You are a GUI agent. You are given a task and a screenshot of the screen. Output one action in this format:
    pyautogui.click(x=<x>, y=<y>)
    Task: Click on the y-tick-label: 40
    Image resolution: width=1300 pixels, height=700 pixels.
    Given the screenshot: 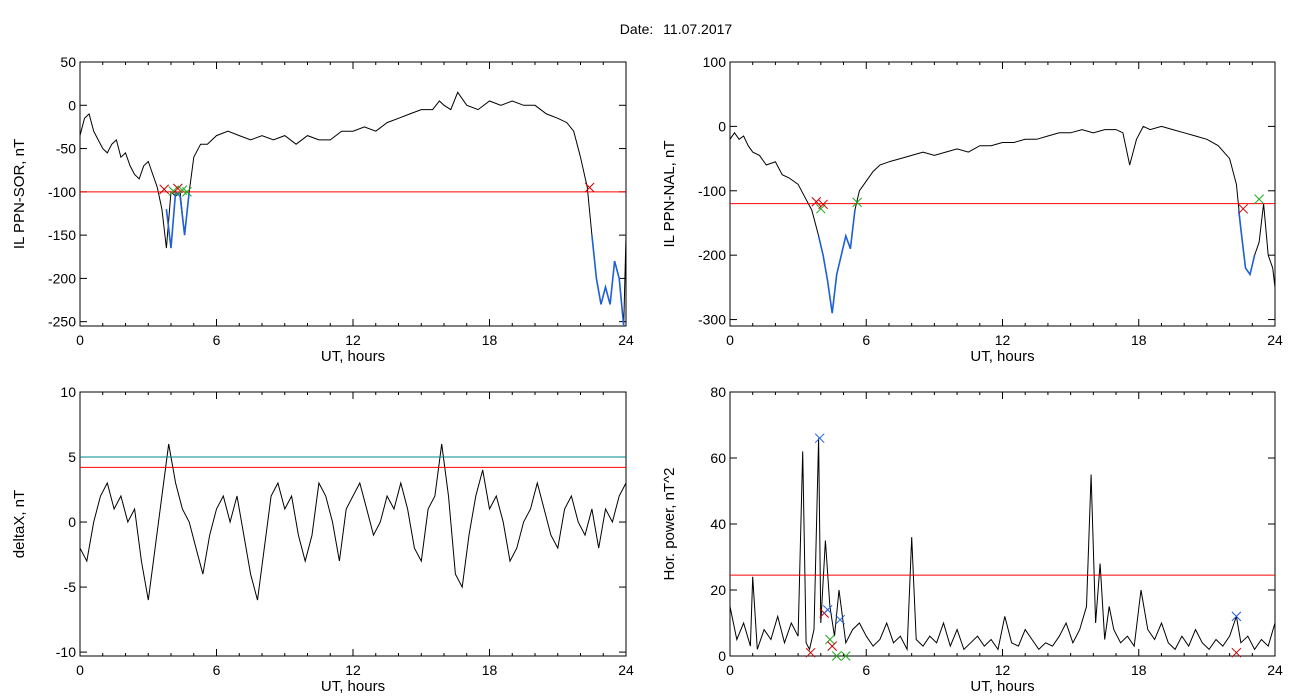 What is the action you would take?
    pyautogui.click(x=718, y=524)
    